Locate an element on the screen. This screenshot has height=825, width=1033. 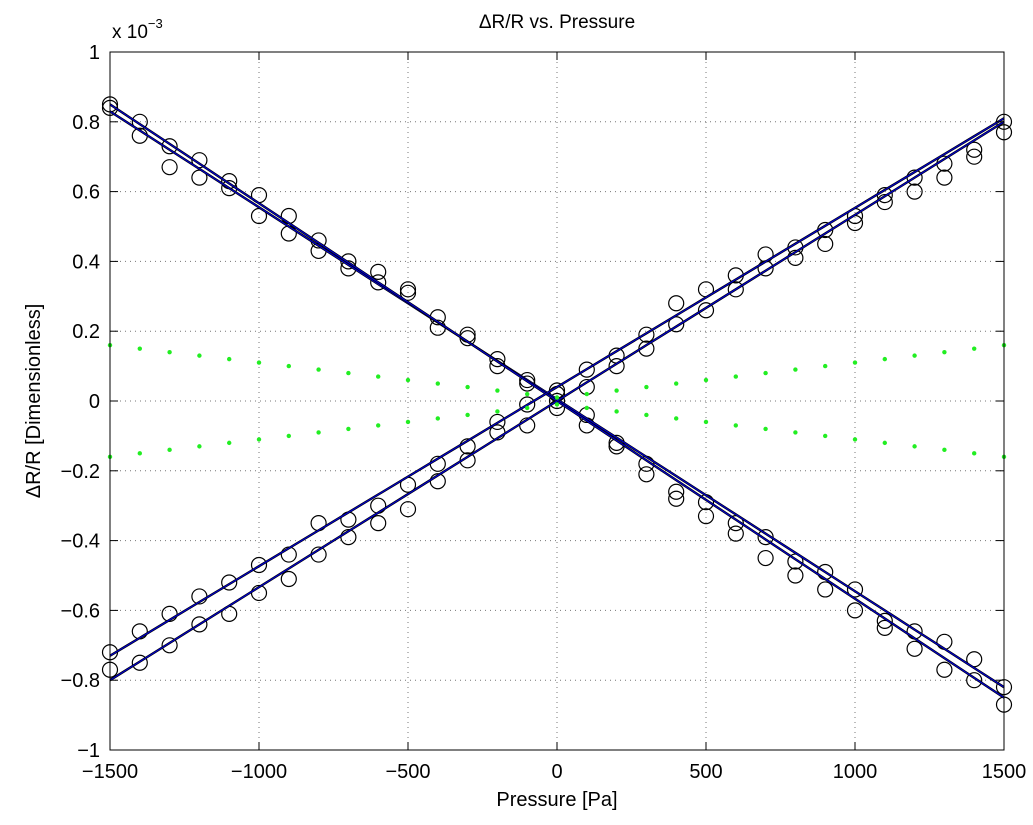
y-axis-multiplier-exponent: −3 is located at coordinates (155, 23).